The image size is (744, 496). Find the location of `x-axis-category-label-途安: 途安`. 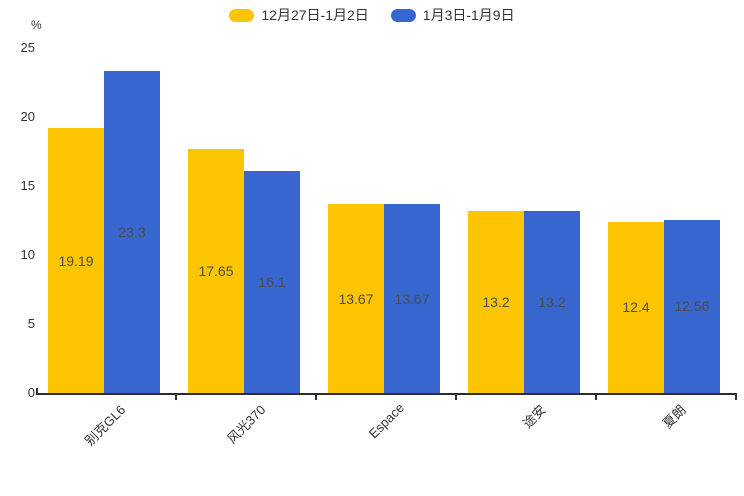

x-axis-category-label-途安: 途安 is located at coordinates (534, 417).